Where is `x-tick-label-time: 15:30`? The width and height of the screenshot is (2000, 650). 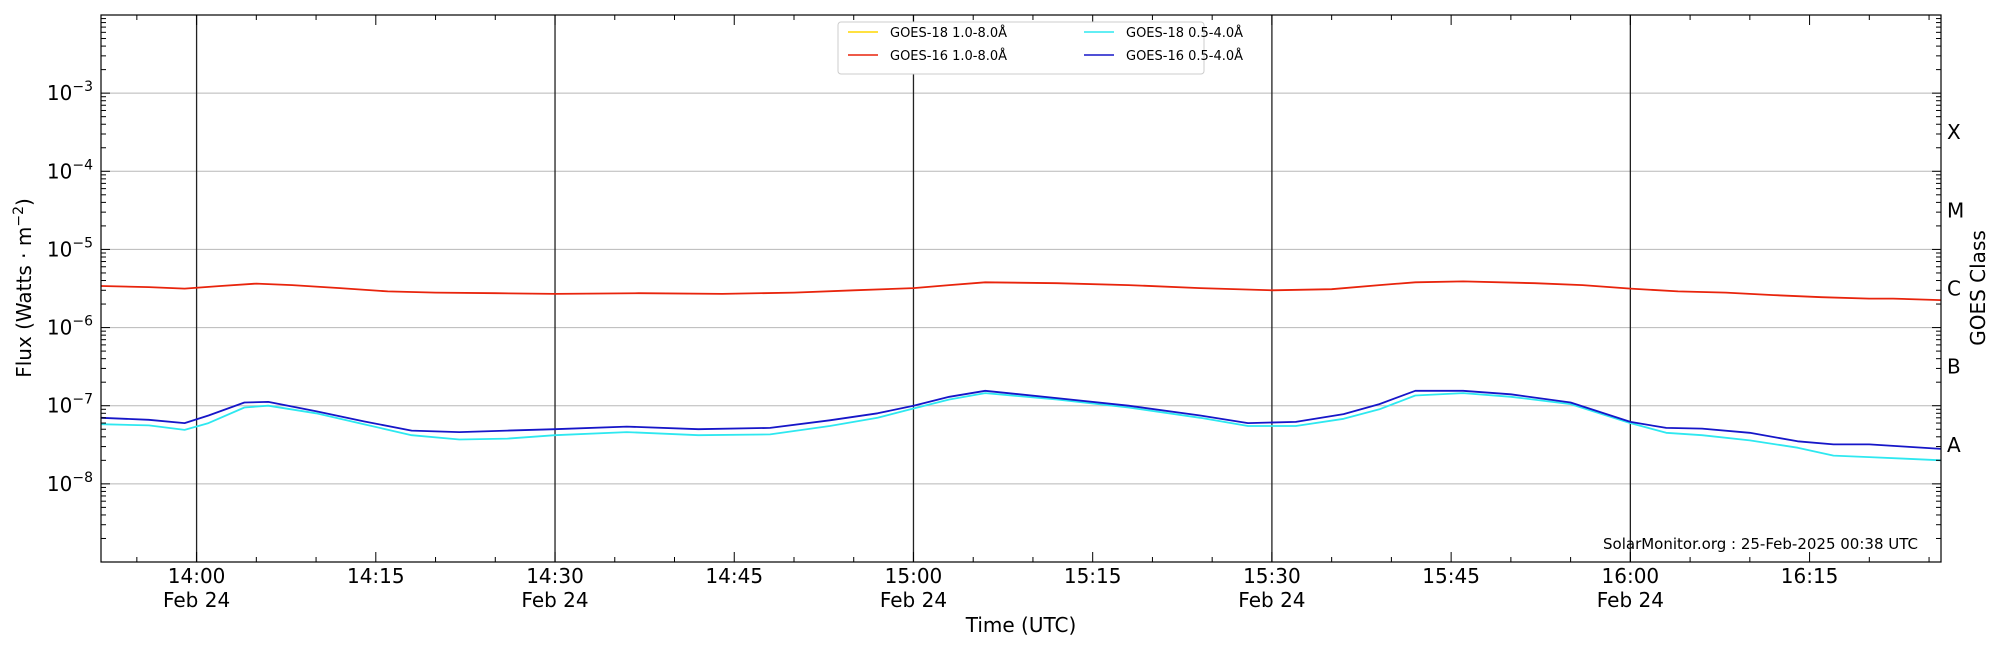 x-tick-label-time: 15:30 is located at coordinates (1272, 576).